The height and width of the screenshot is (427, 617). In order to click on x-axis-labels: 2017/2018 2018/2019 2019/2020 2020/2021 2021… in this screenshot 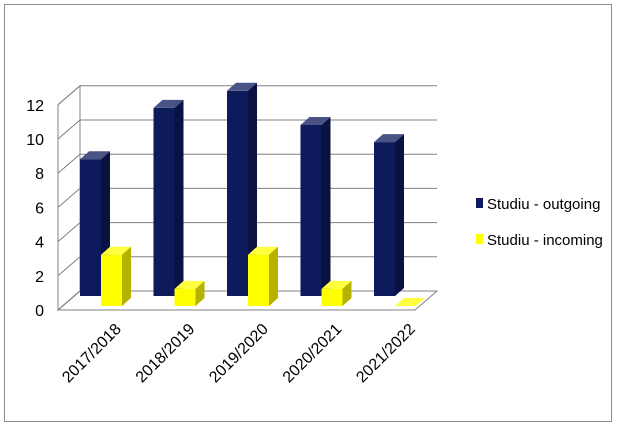, I will do `click(239, 354)`.